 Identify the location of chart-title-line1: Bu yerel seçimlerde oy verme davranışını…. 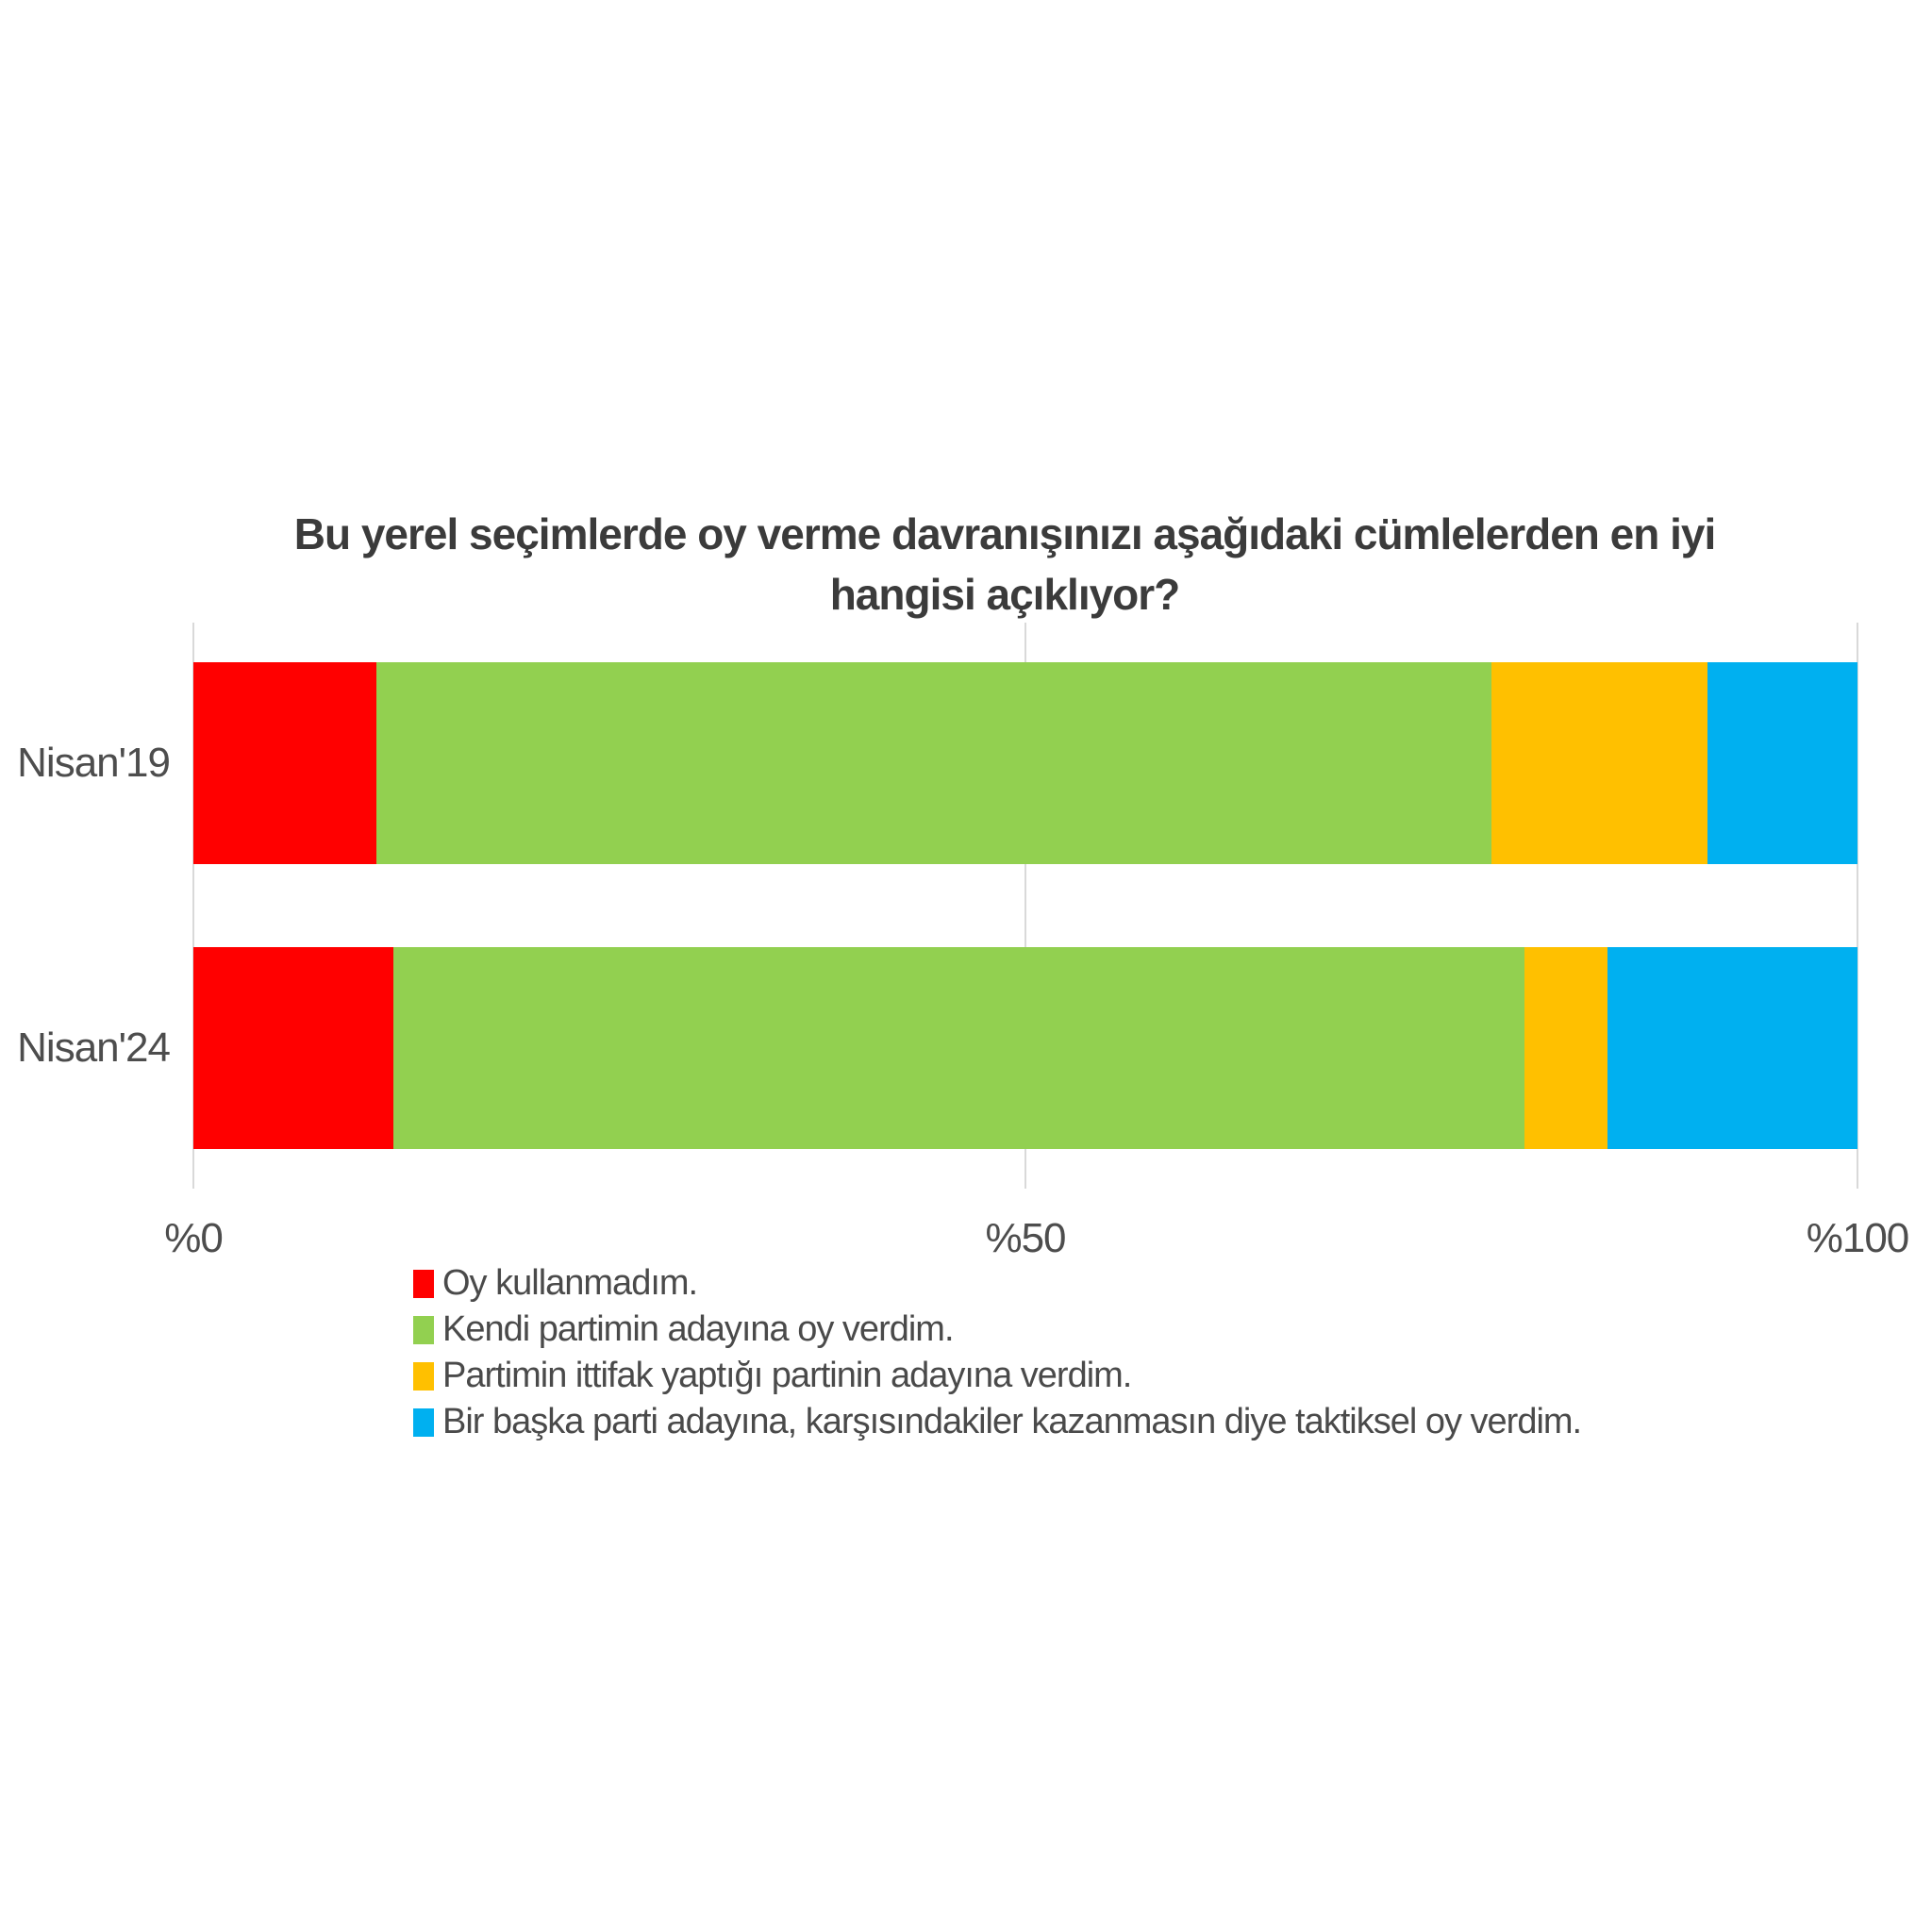
(1005, 534).